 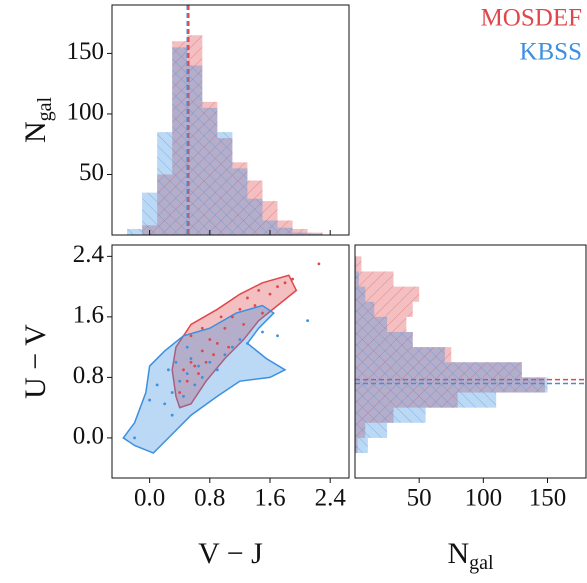 What do you see at coordinates (86, 112) in the screenshot?
I see `y-tick-label: 100` at bounding box center [86, 112].